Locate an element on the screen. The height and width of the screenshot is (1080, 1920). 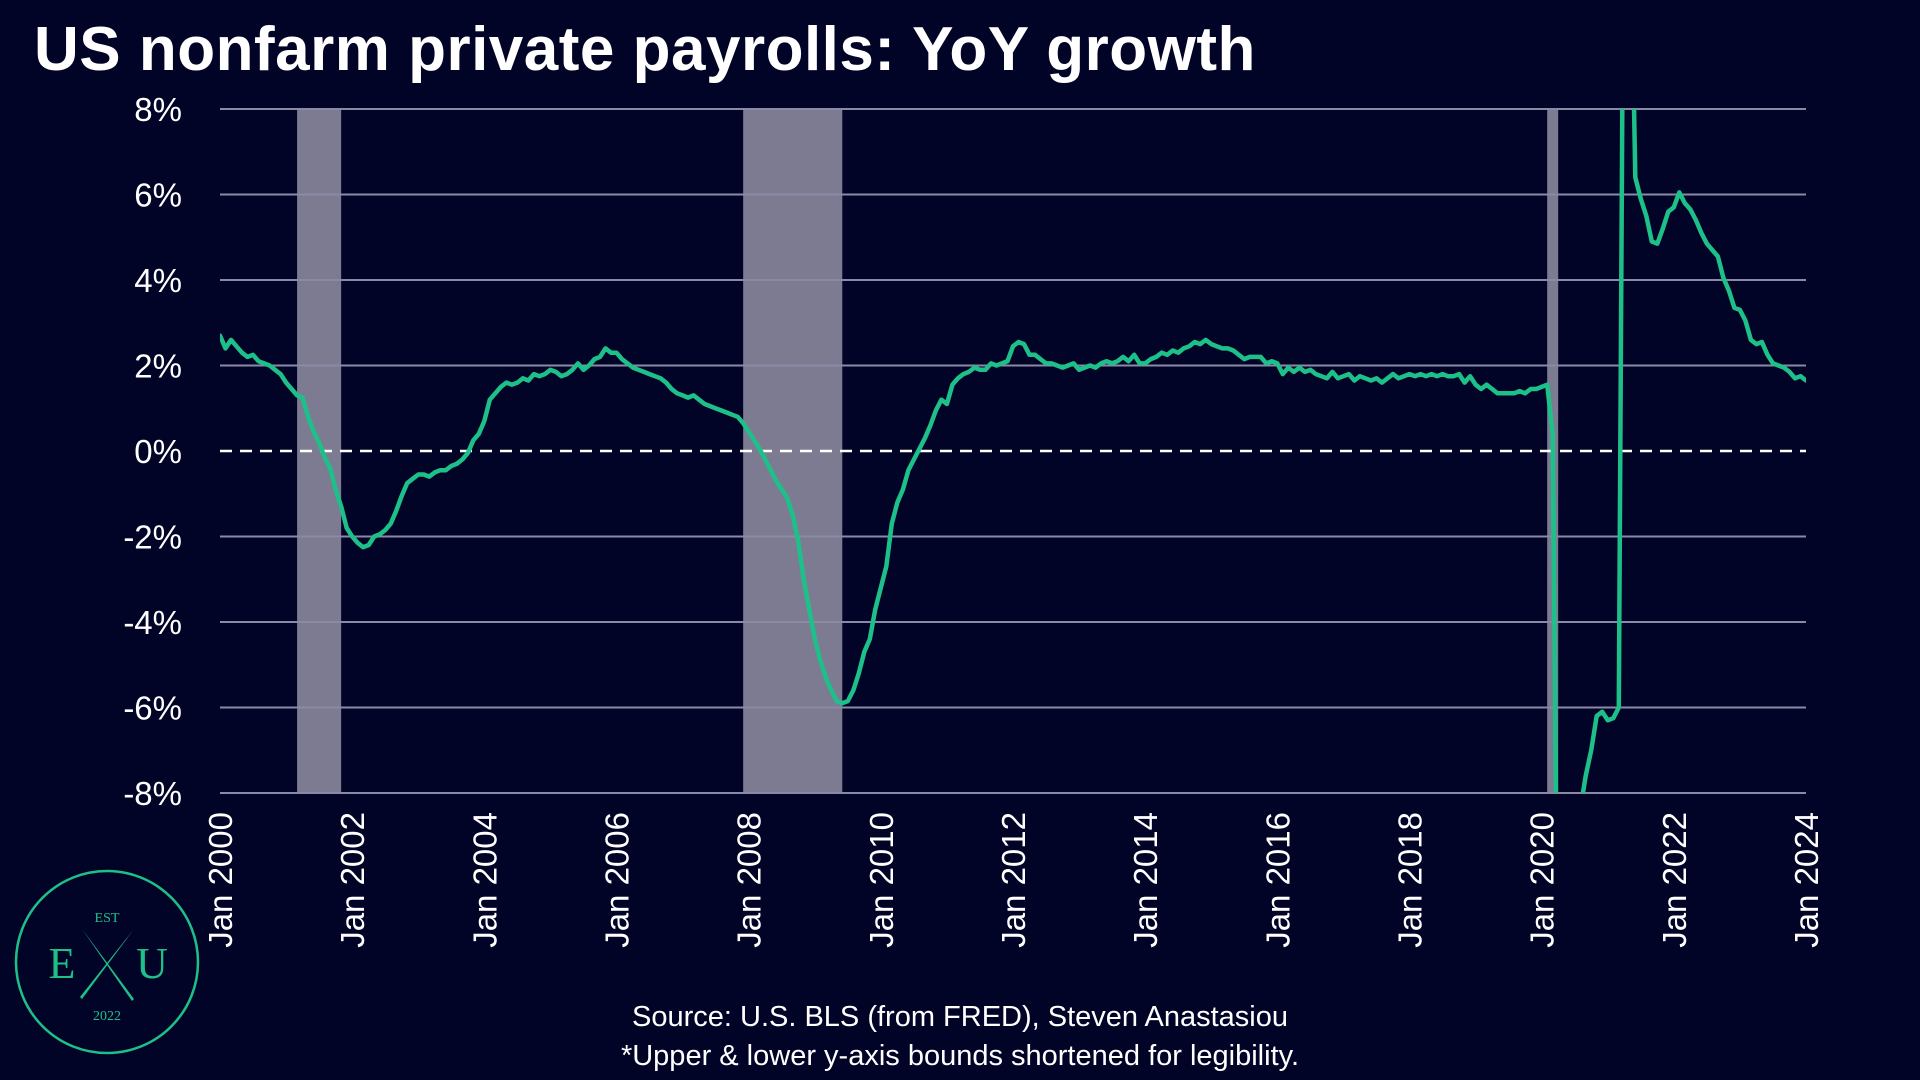
x-tick-label: Jan 2000 is located at coordinates (220, 880).